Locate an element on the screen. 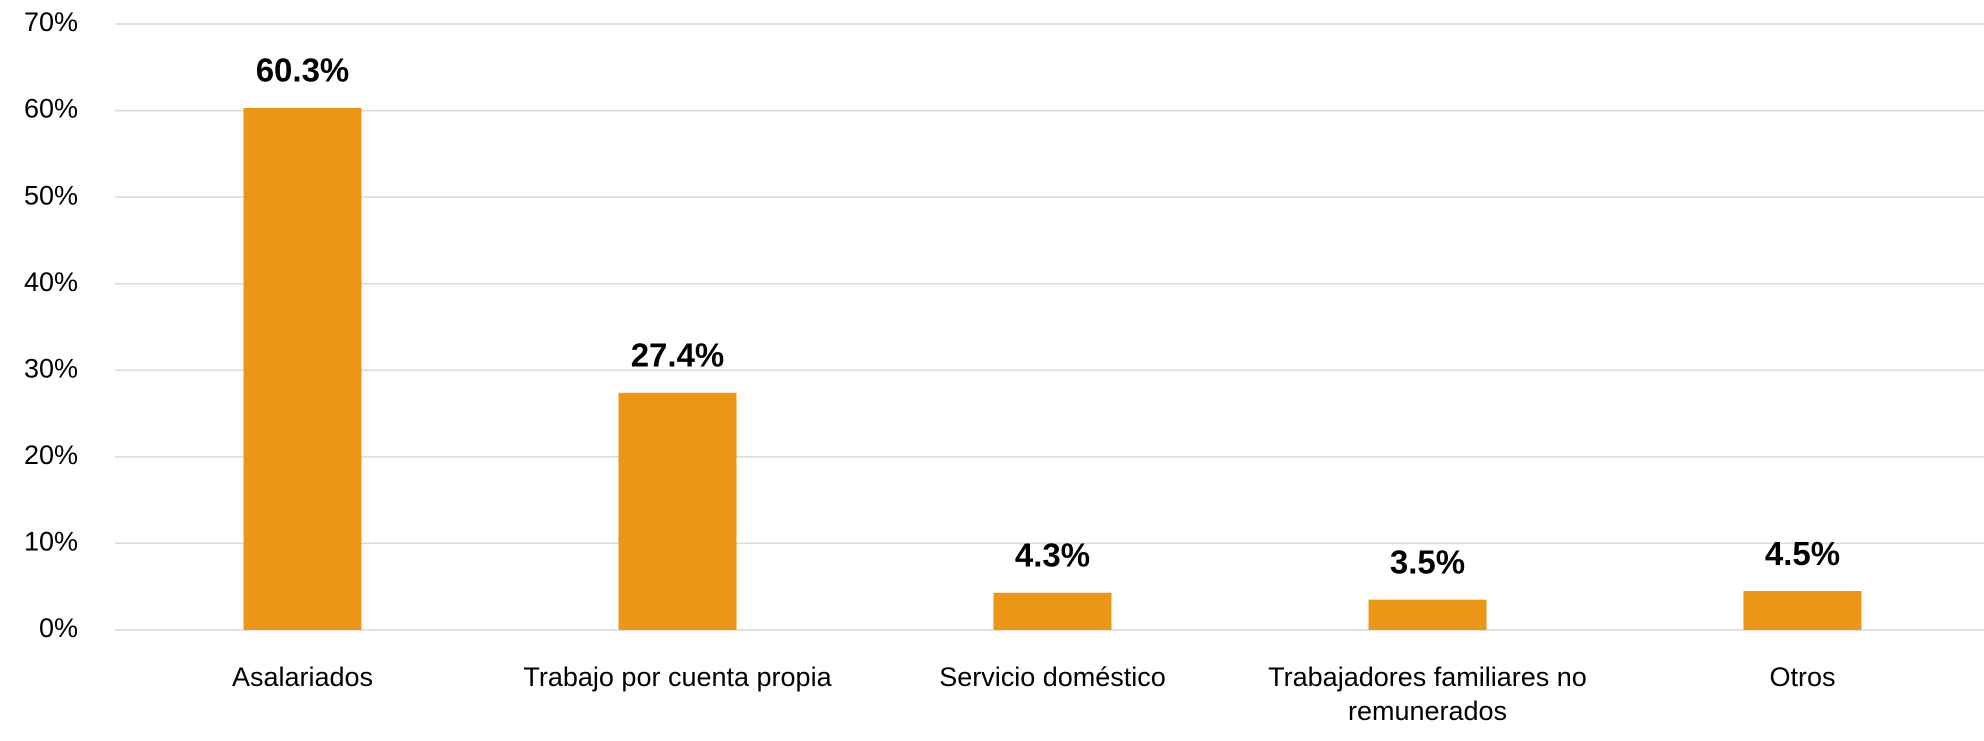 The image size is (1984, 741). y-tick-label: 60% is located at coordinates (51, 109).